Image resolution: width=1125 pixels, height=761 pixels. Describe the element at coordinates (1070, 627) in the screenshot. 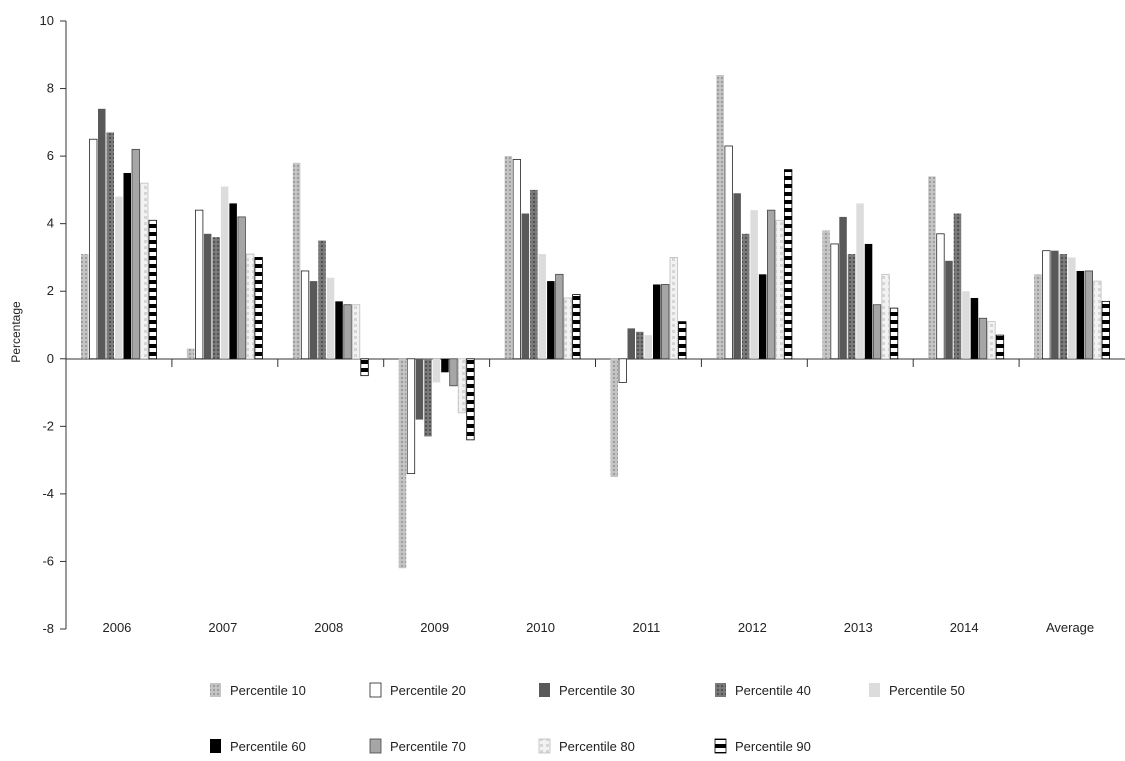

I see `category-label: Average` at that location.